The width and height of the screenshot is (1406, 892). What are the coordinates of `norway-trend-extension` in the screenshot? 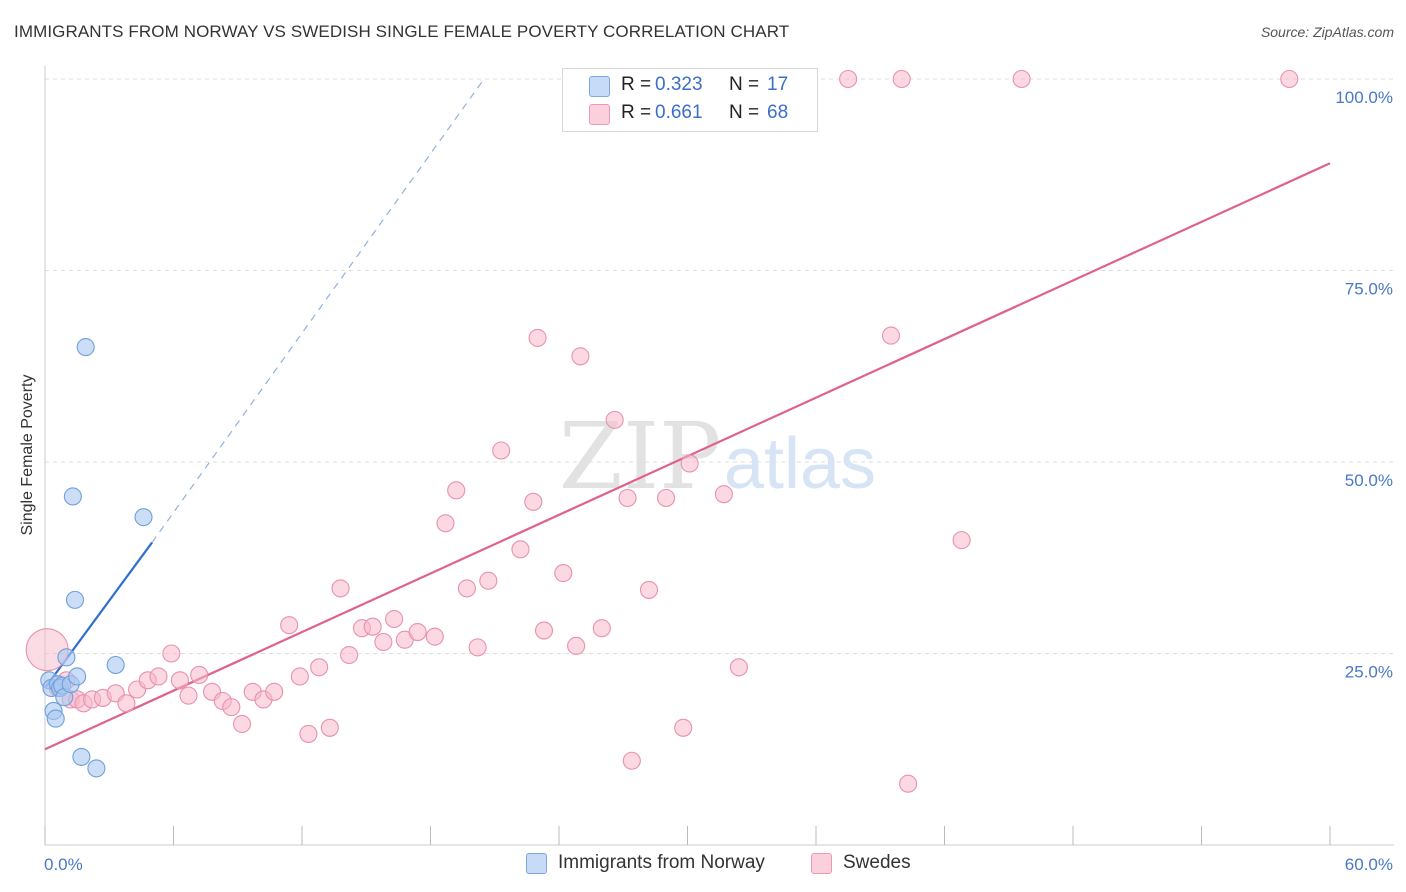 It's located at (318, 310).